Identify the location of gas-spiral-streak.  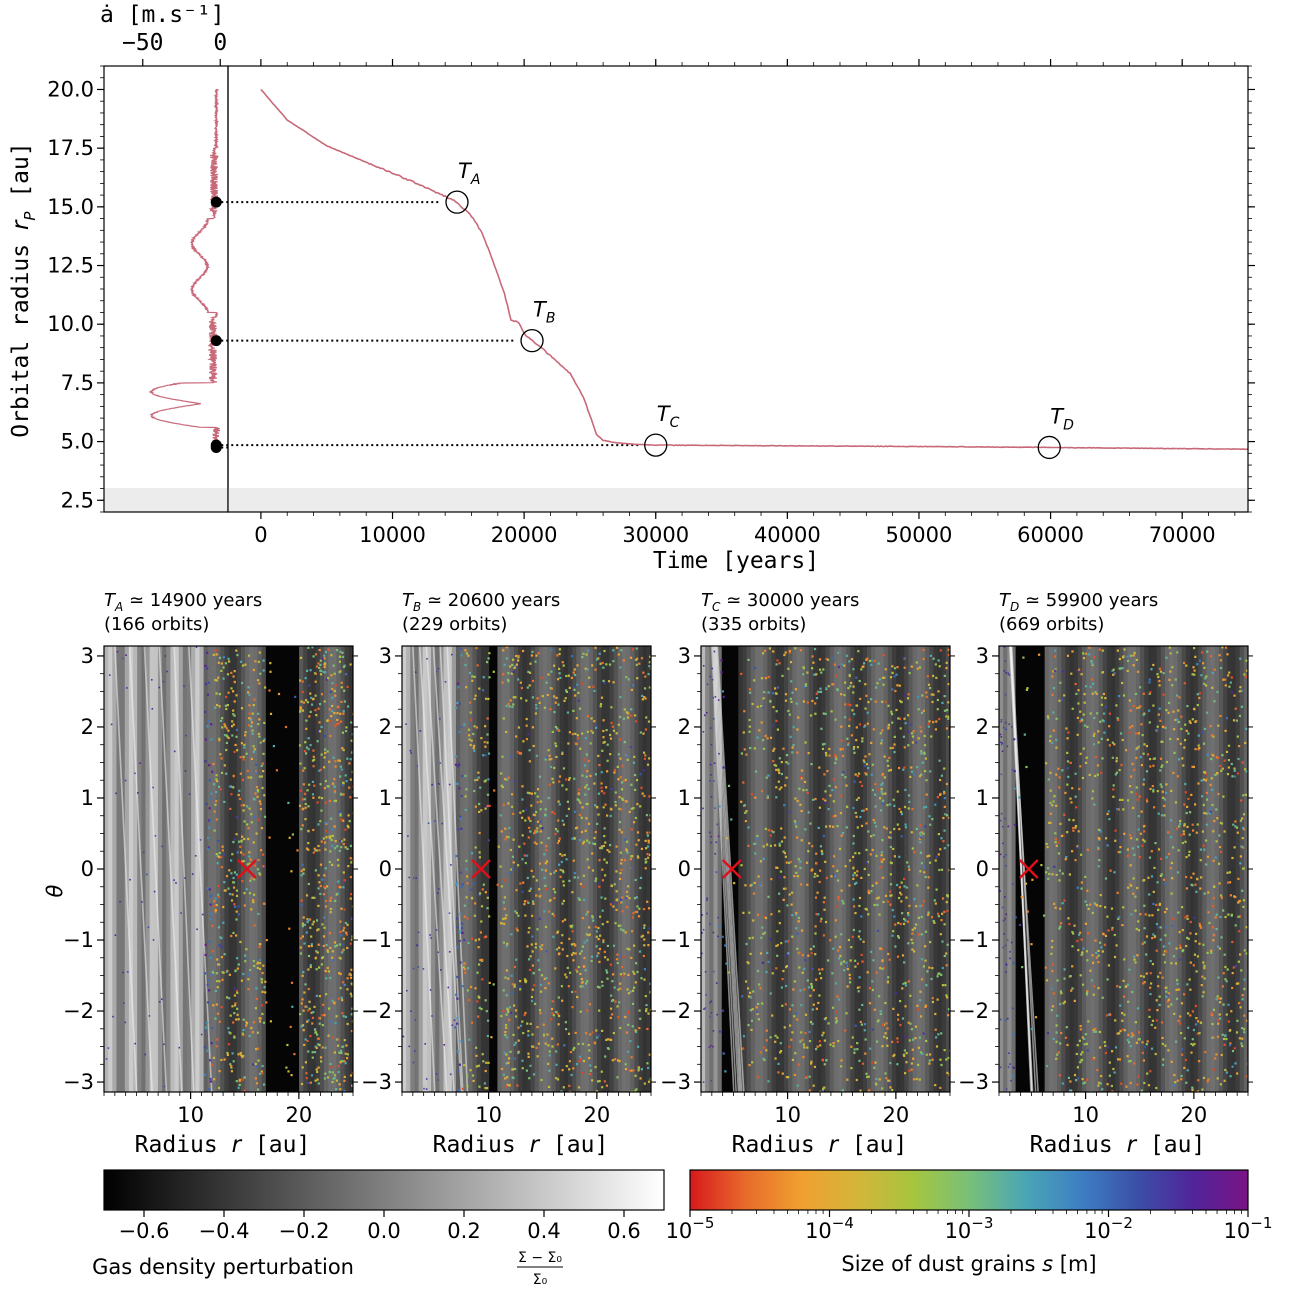
(1021, 869).